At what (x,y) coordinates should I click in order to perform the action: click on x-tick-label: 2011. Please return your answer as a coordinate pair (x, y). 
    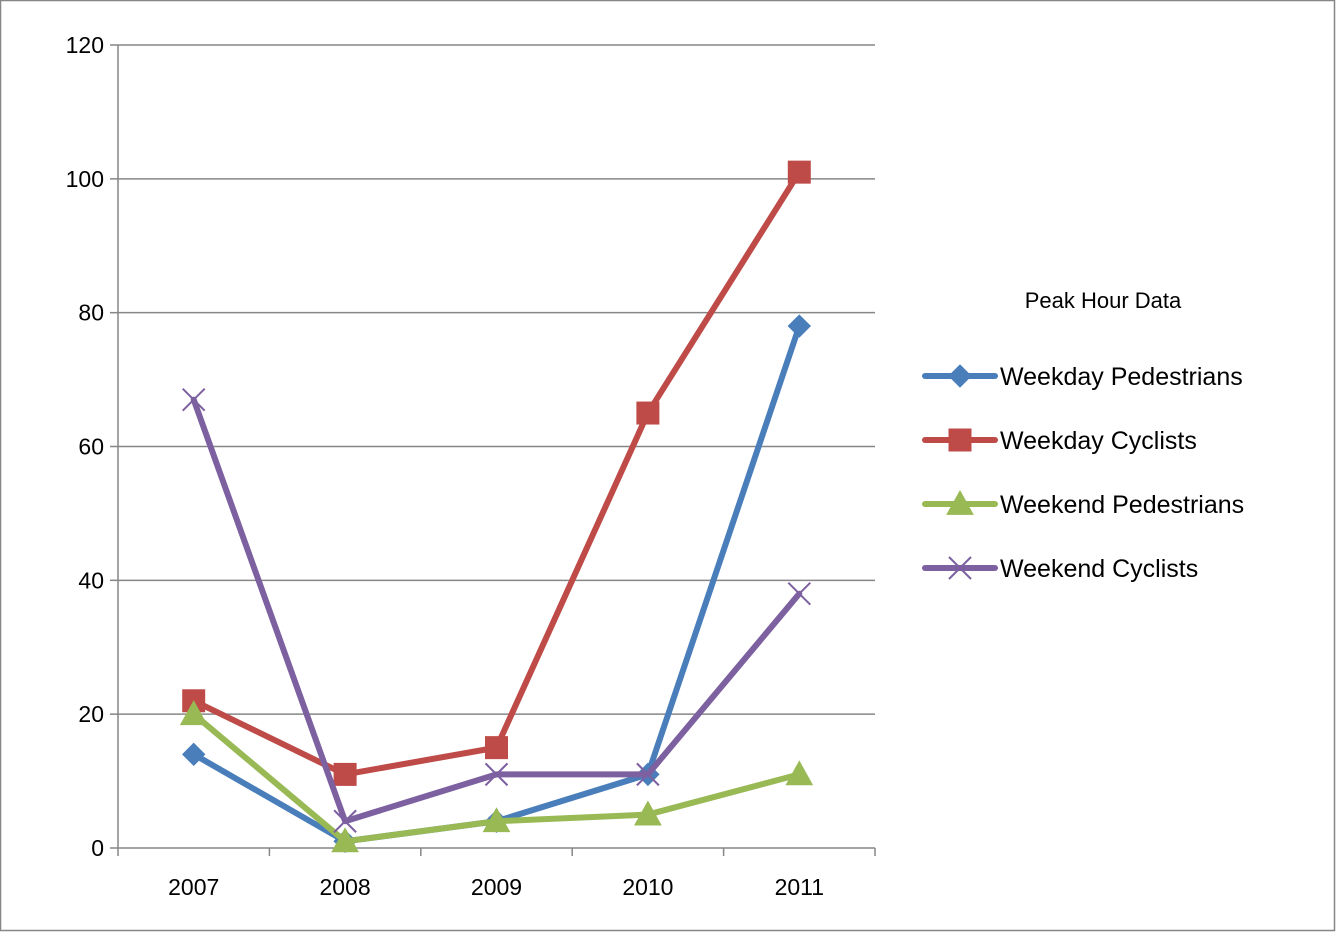
    Looking at the image, I should click on (799, 887).